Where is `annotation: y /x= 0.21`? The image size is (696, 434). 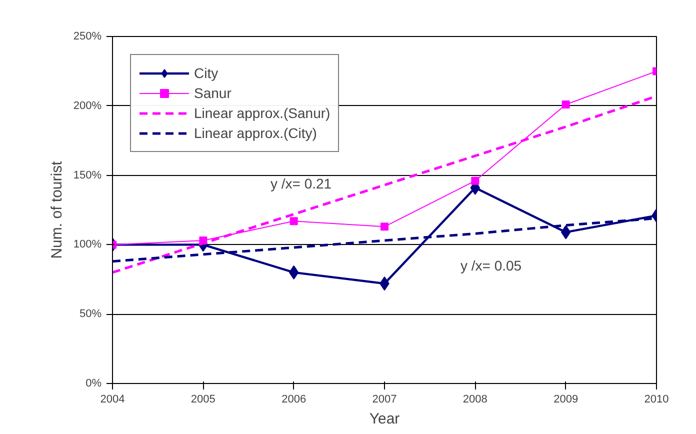 annotation: y /x= 0.21 is located at coordinates (301, 184).